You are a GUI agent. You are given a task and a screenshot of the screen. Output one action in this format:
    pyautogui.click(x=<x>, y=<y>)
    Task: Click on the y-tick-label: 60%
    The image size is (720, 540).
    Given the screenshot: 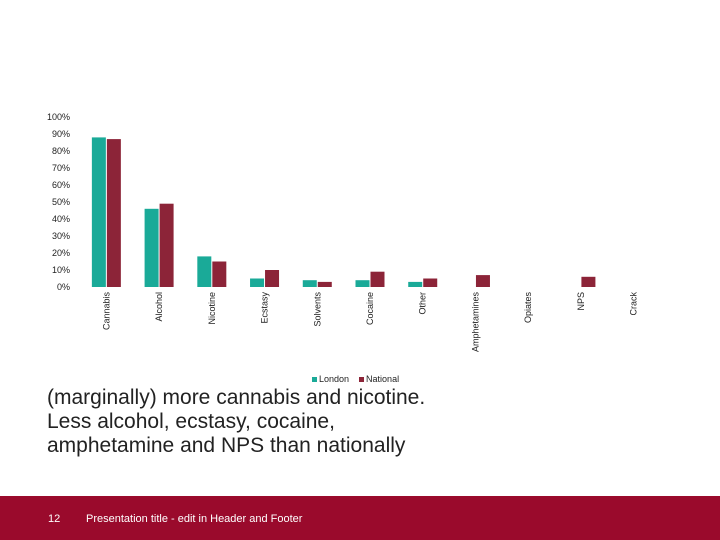 What is the action you would take?
    pyautogui.click(x=61, y=185)
    